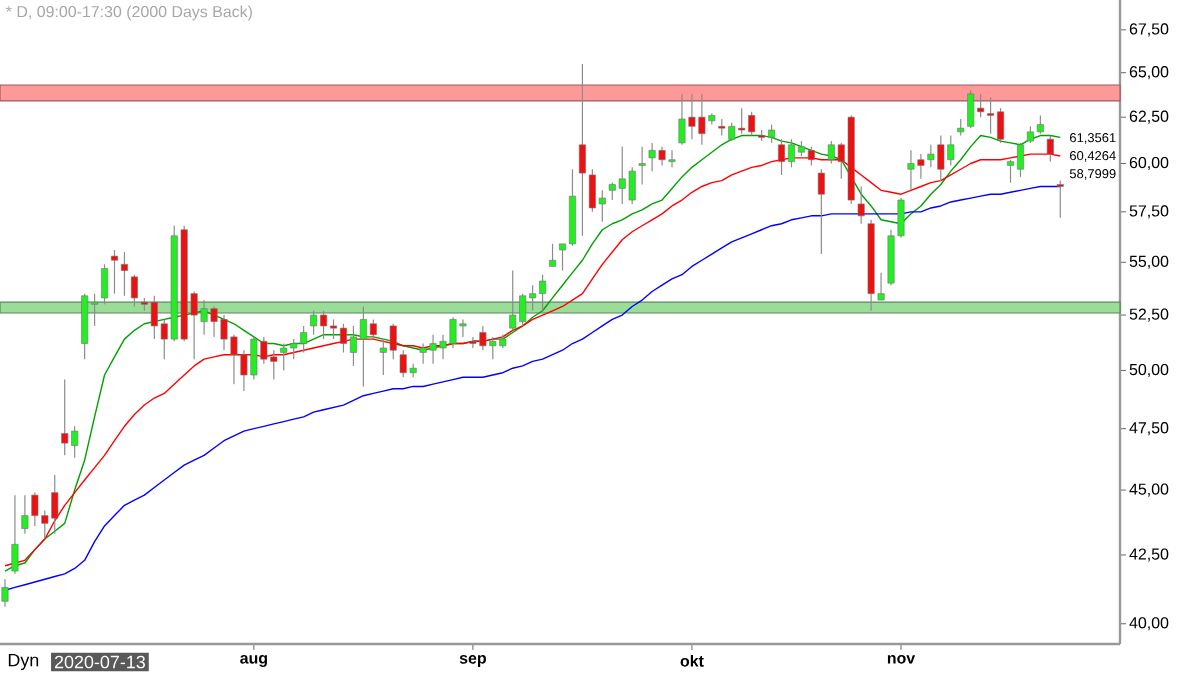 The image size is (1200, 676). I want to click on text: 2020-07-13, so click(99, 662).